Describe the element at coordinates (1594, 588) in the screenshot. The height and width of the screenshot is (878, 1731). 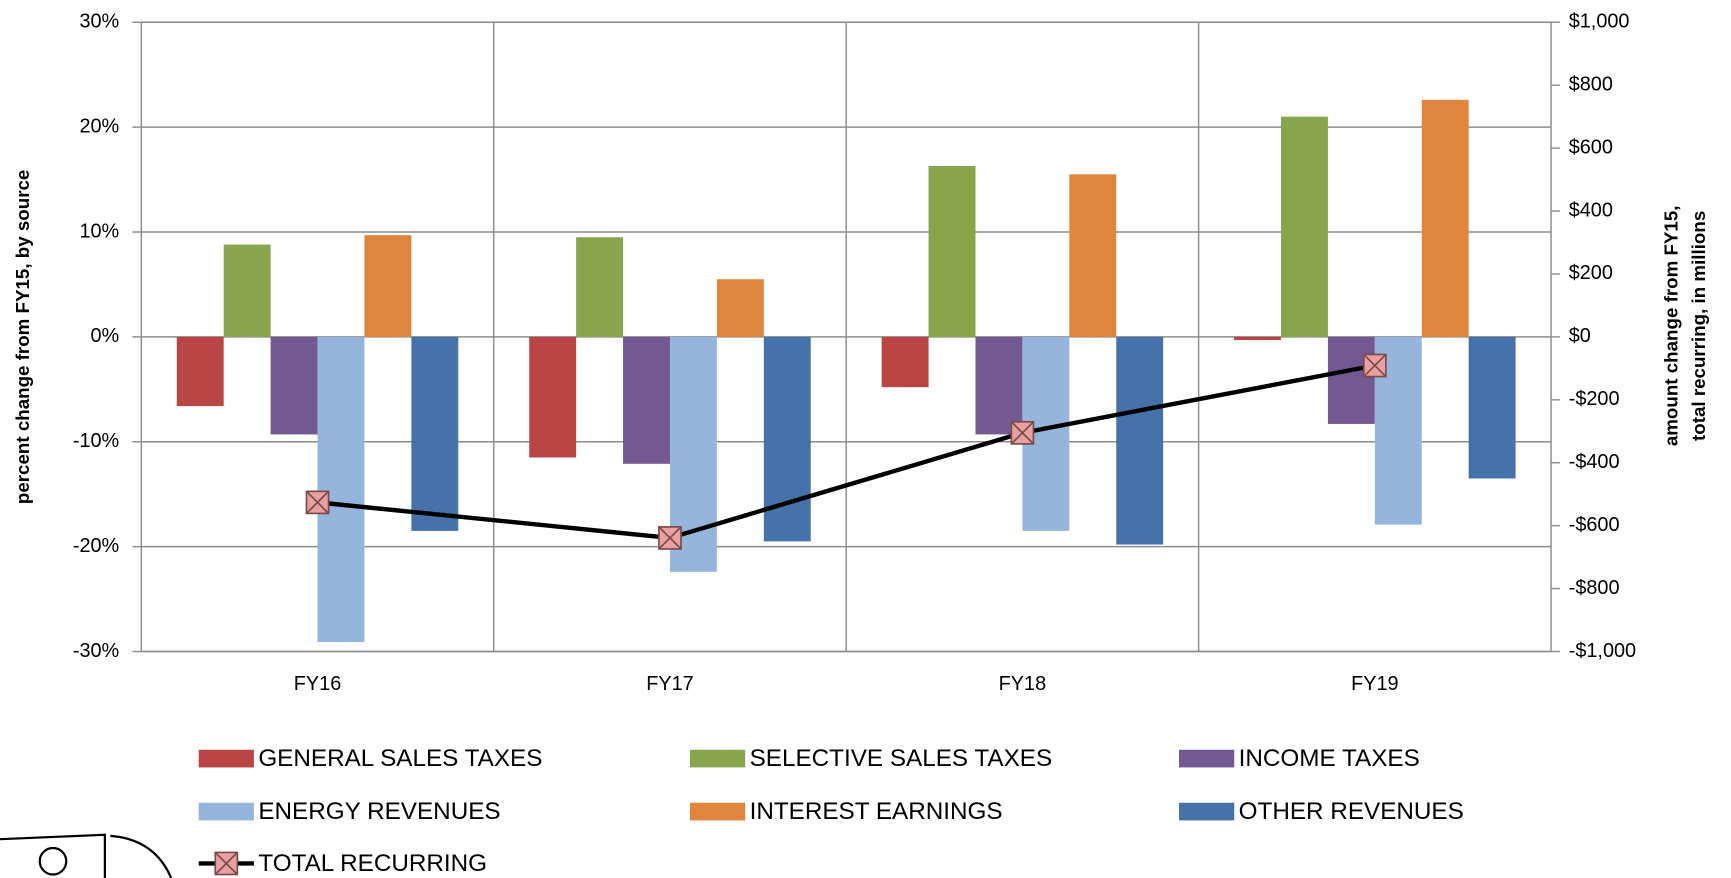
I see `y2-tick-label: -$800` at that location.